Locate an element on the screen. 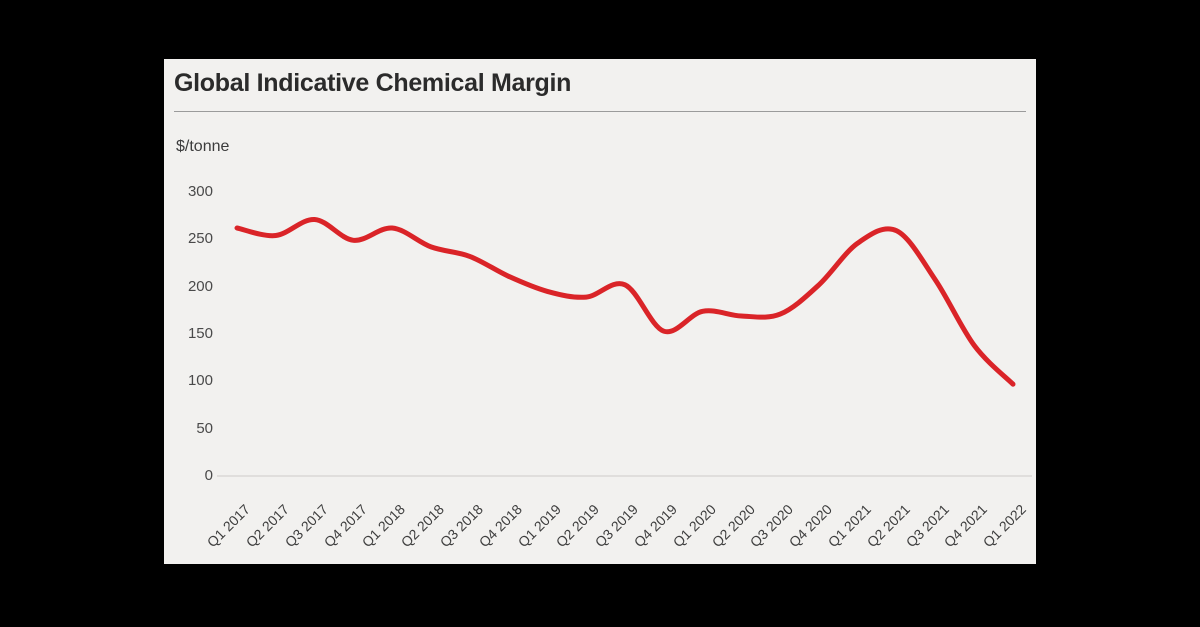  chart-title: Global Indicative Chemical Margin is located at coordinates (373, 83).